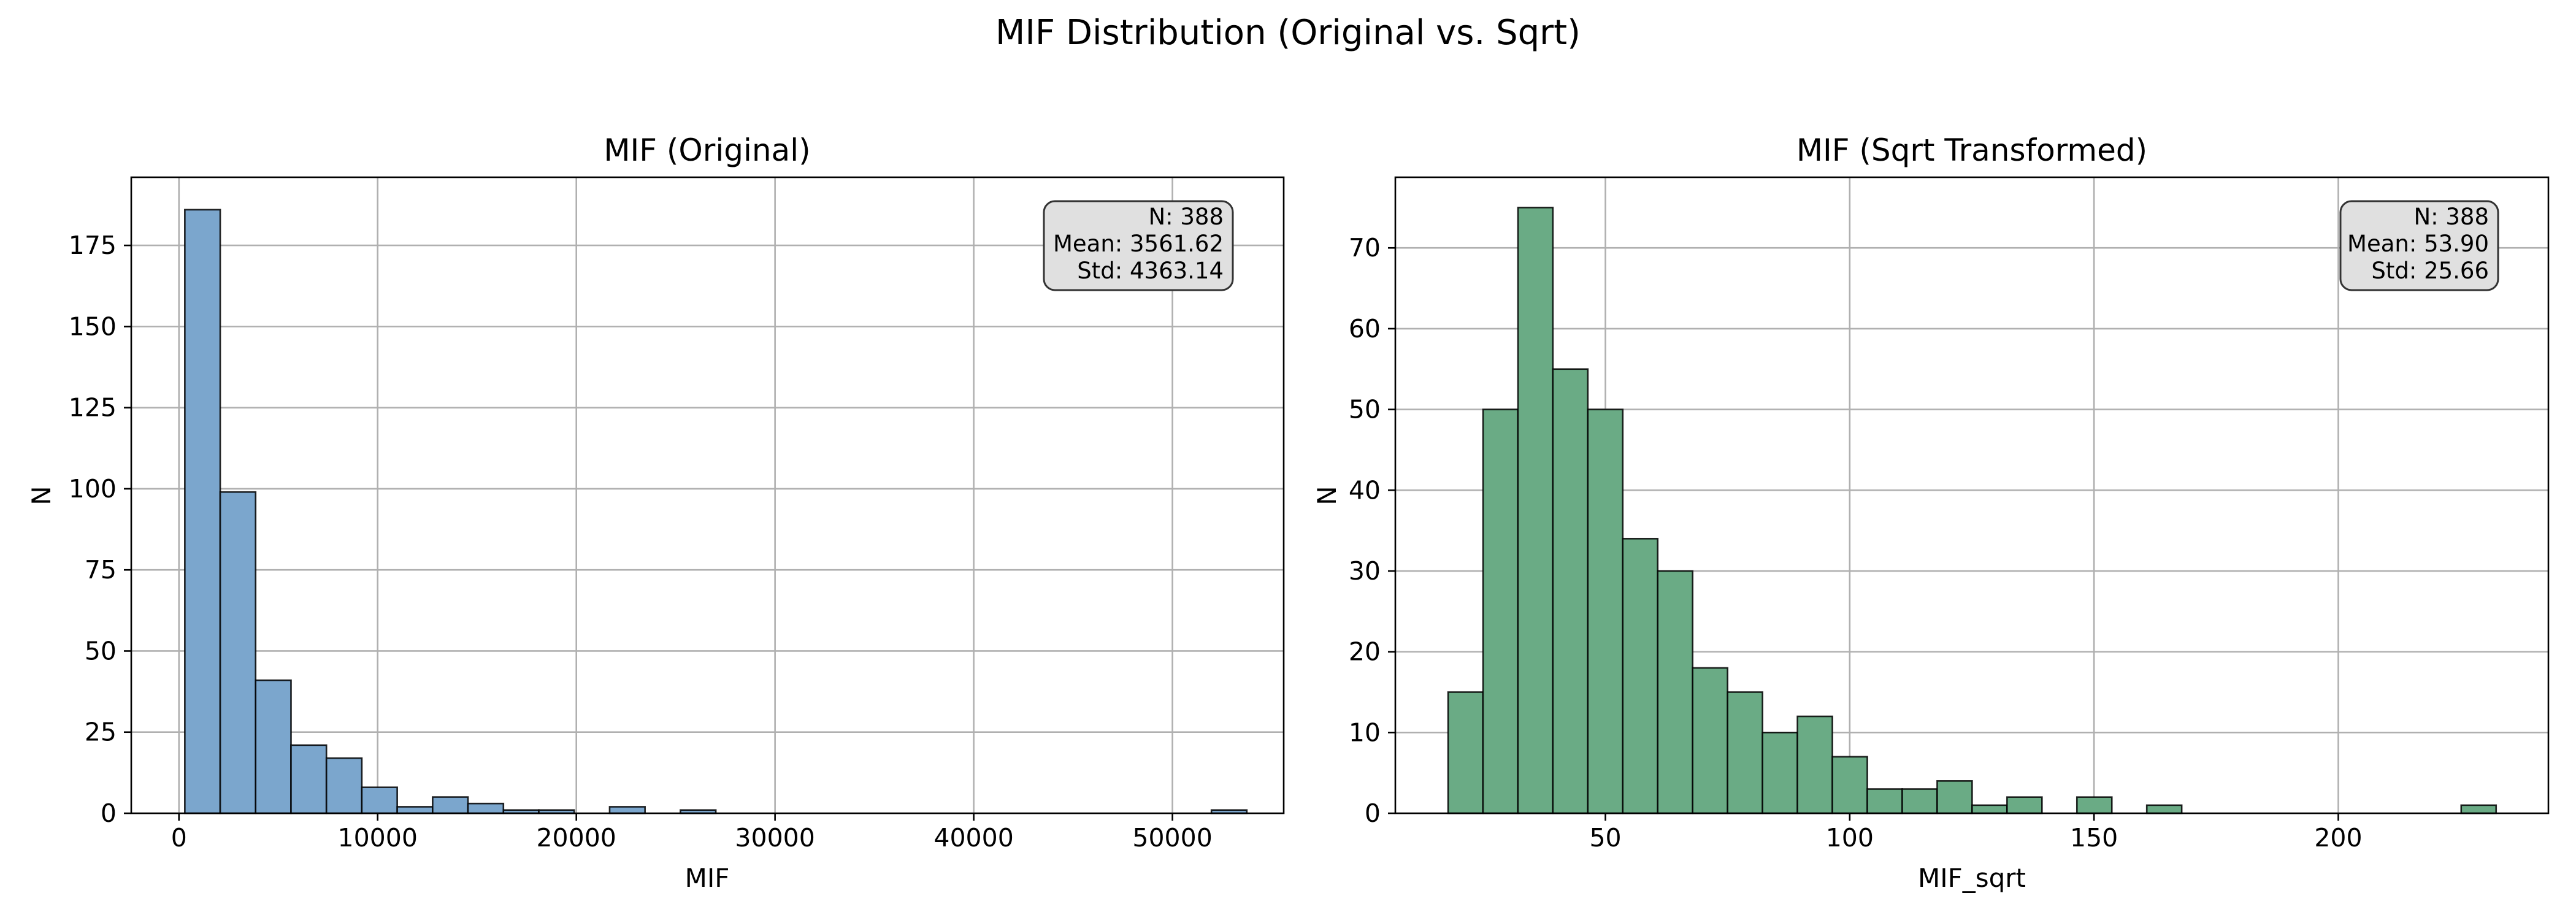 The image size is (2576, 920). I want to click on y-axis-label-original: N, so click(41, 495).